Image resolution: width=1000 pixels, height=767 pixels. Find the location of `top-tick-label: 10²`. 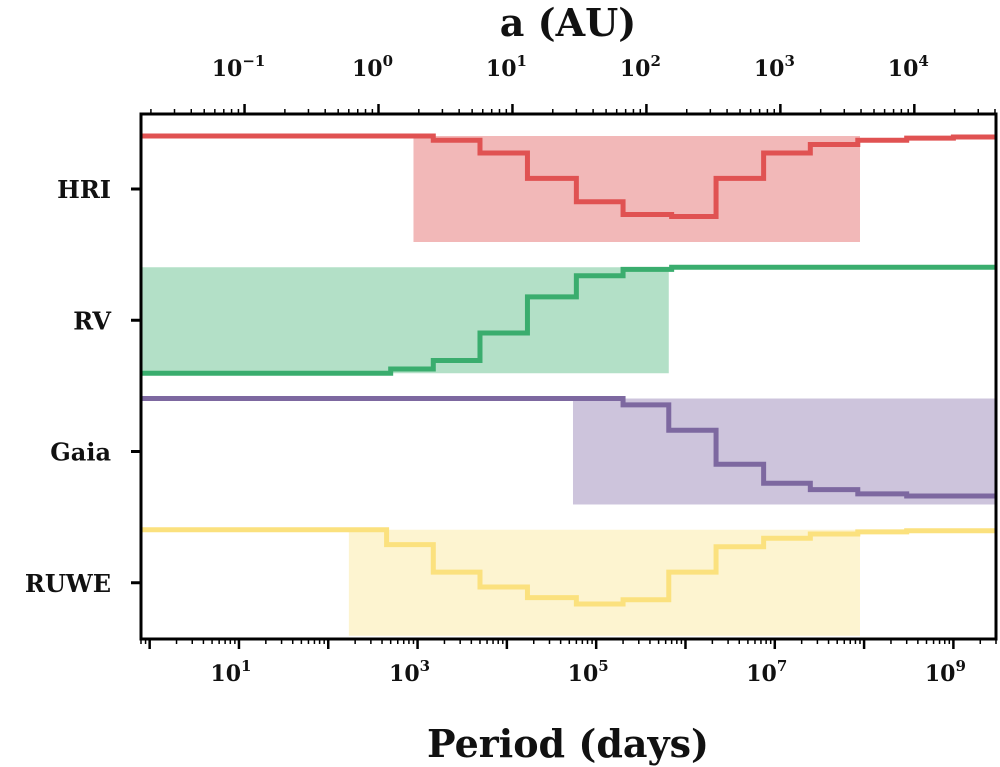

top-tick-label: 10² is located at coordinates (640, 67).